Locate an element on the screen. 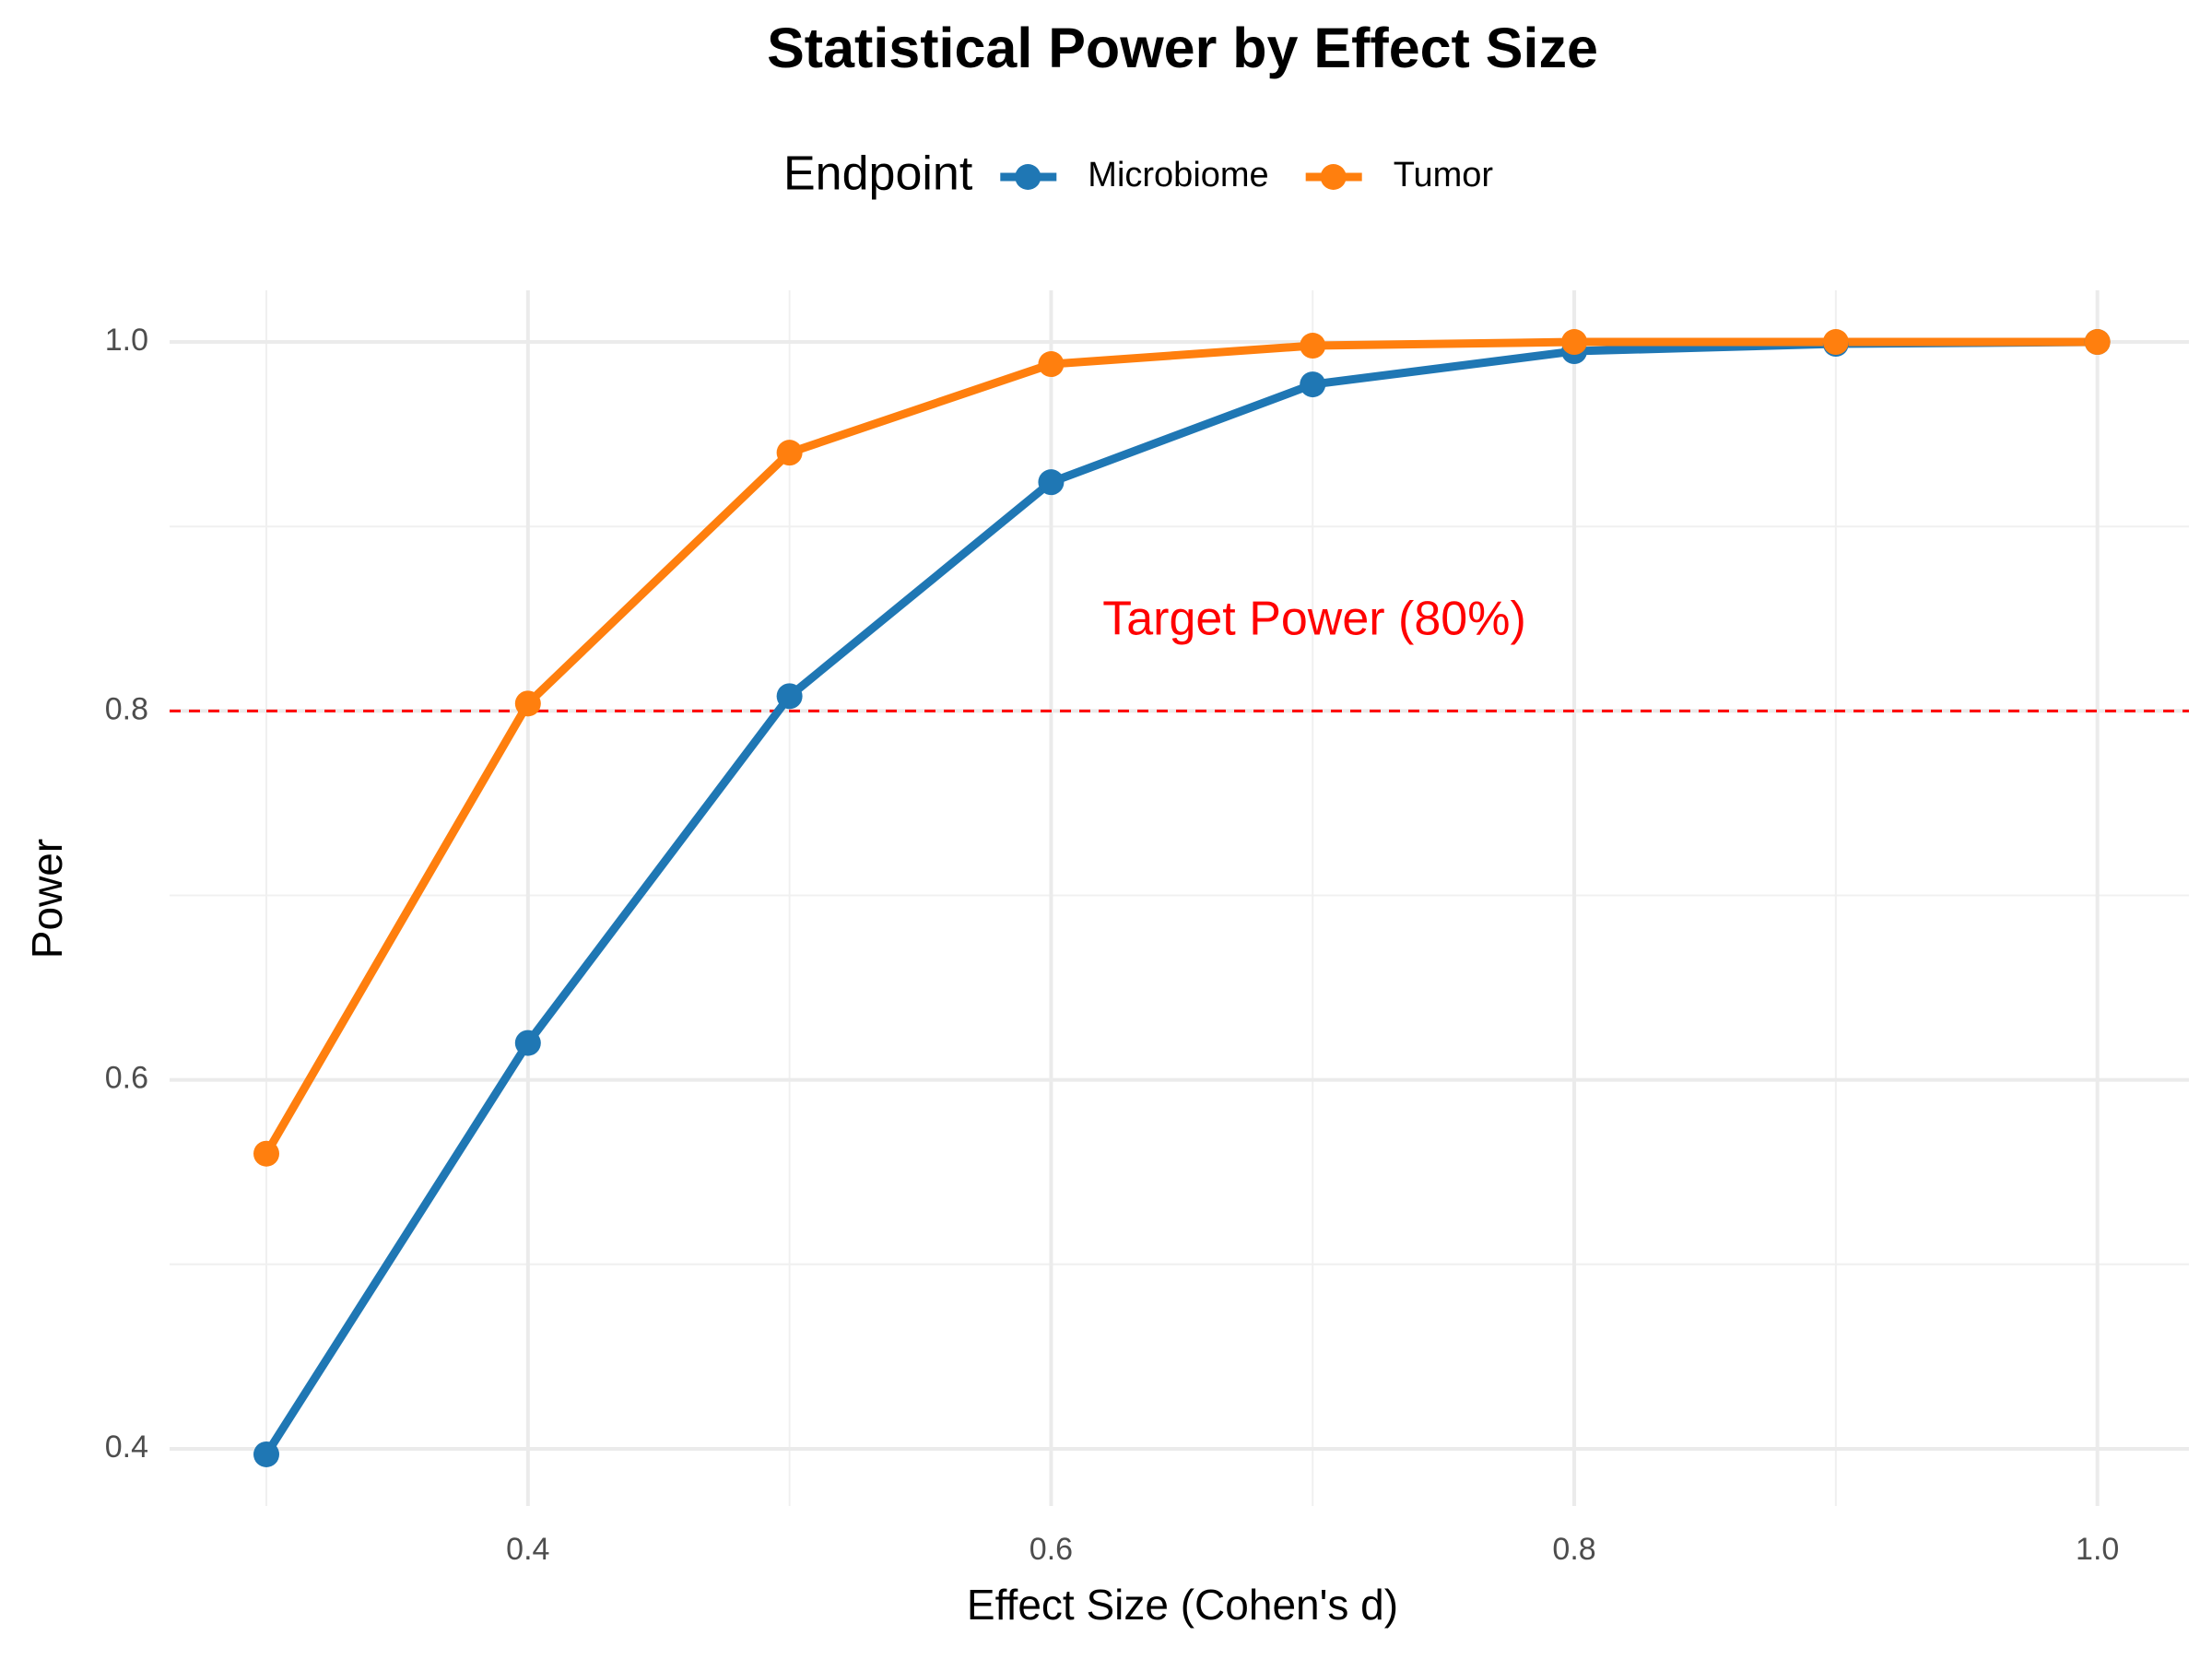 This screenshot has width=2212, height=1659. y-tick-label: 1.0 is located at coordinates (126, 340).